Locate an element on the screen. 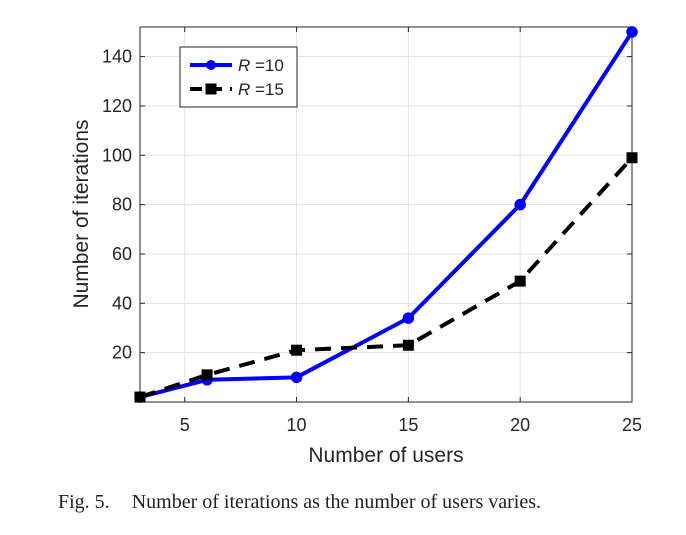  legend-label: R =15 is located at coordinates (261, 89).